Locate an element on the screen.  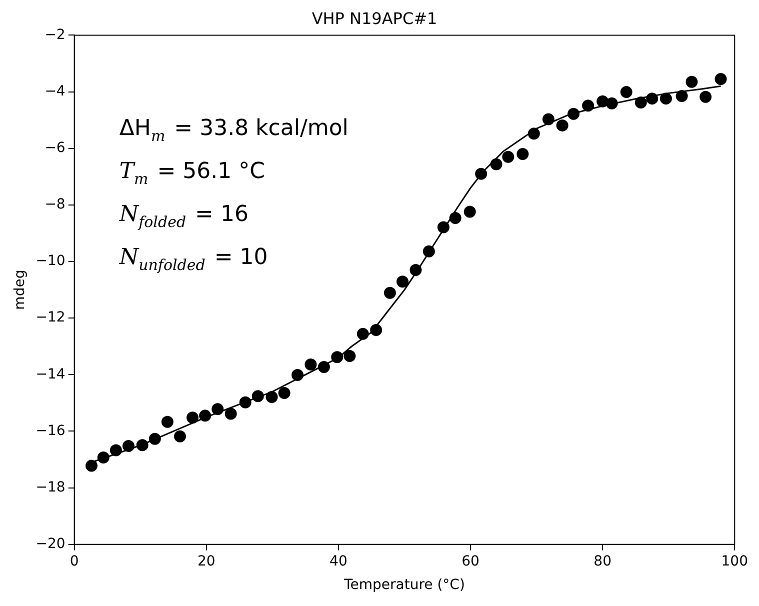
y-tick-label: −8 is located at coordinates (55, 204).